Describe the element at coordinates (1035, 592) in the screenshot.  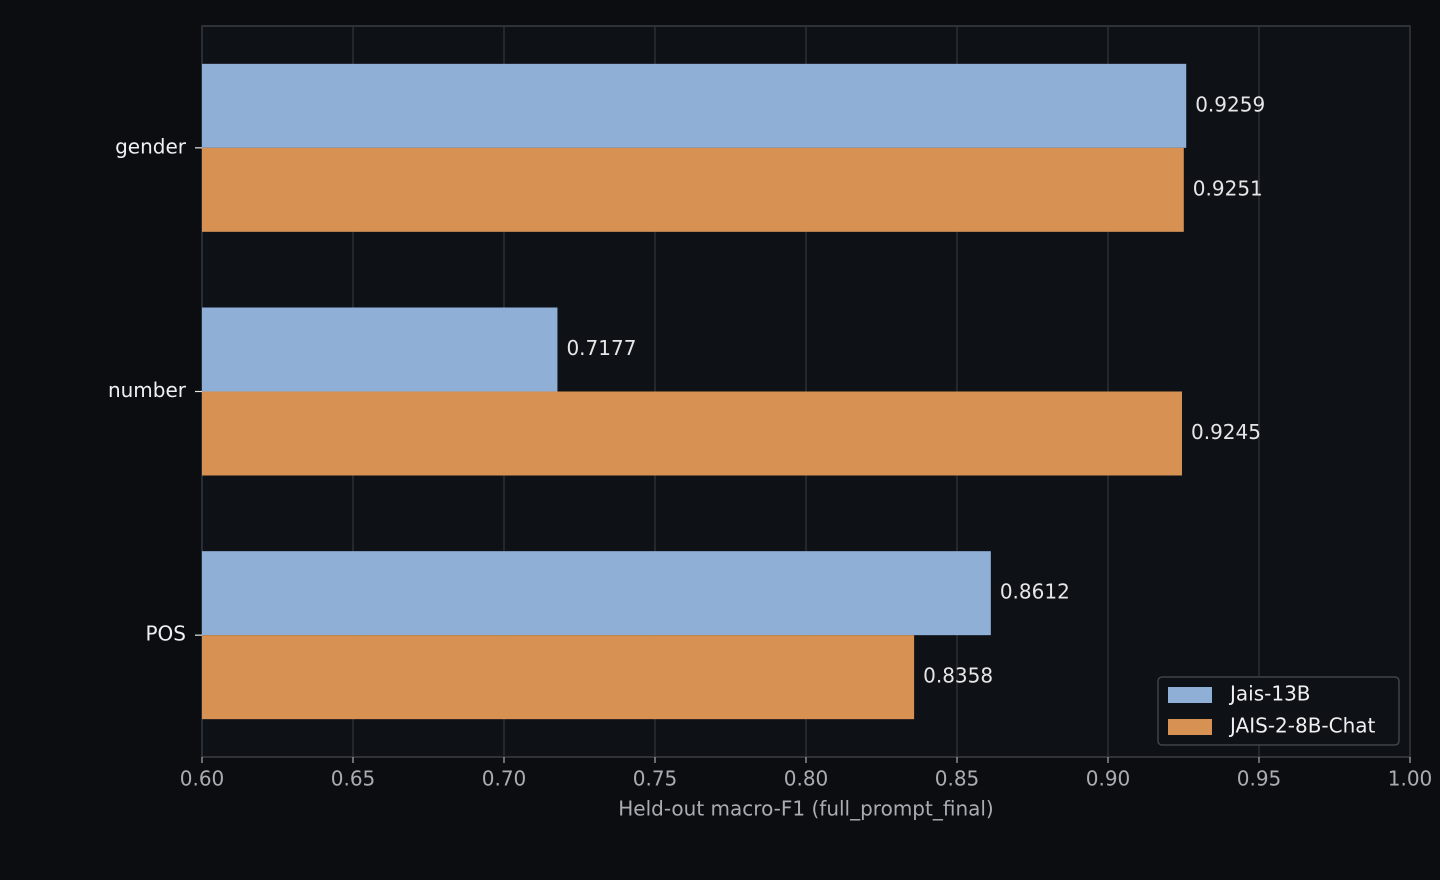
I see `value-label: 0.8612` at that location.